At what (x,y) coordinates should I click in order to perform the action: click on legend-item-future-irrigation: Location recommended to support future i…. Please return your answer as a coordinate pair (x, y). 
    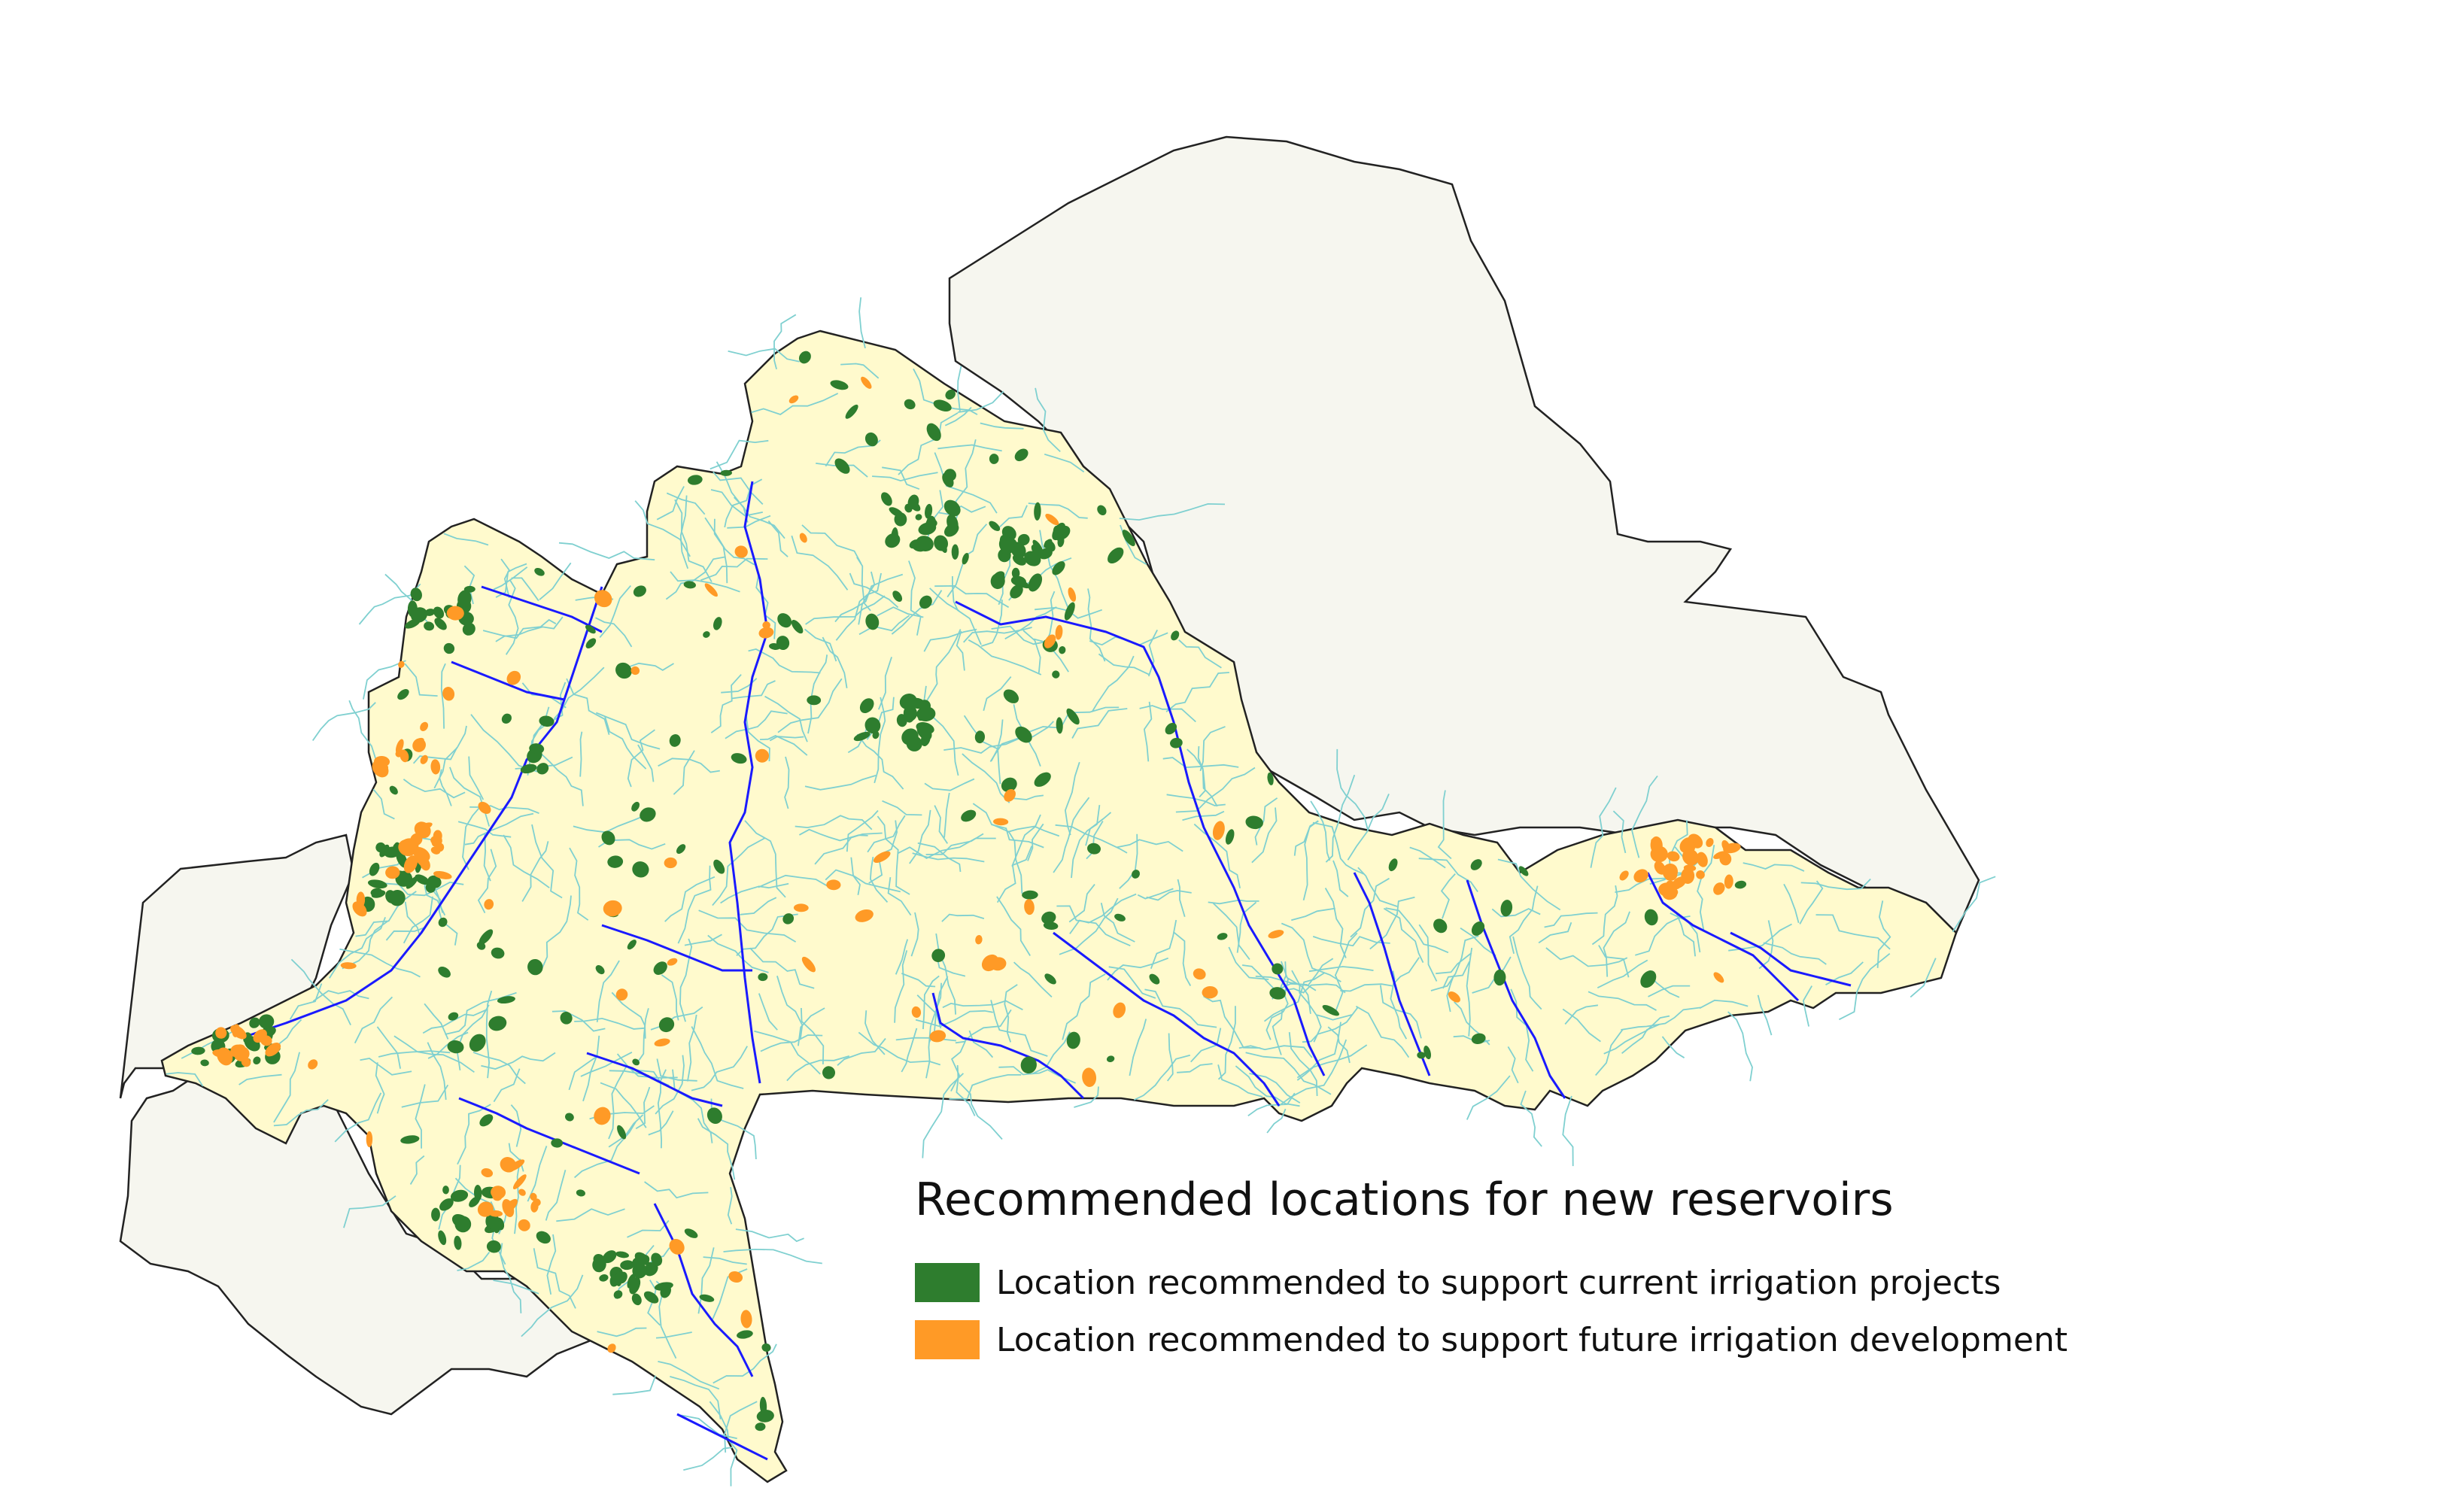
    Looking at the image, I should click on (1491, 1339).